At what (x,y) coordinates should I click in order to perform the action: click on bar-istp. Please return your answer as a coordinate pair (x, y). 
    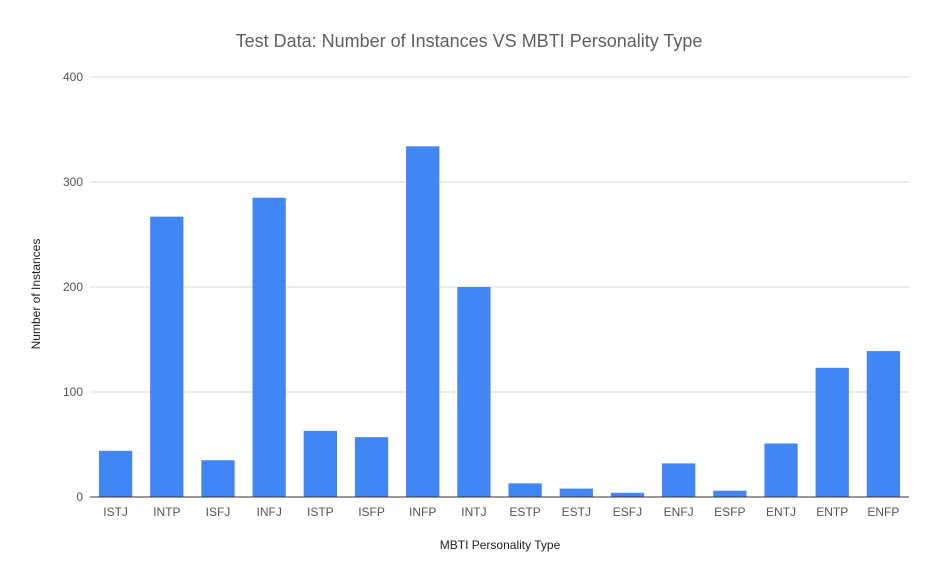
    Looking at the image, I should click on (320, 463).